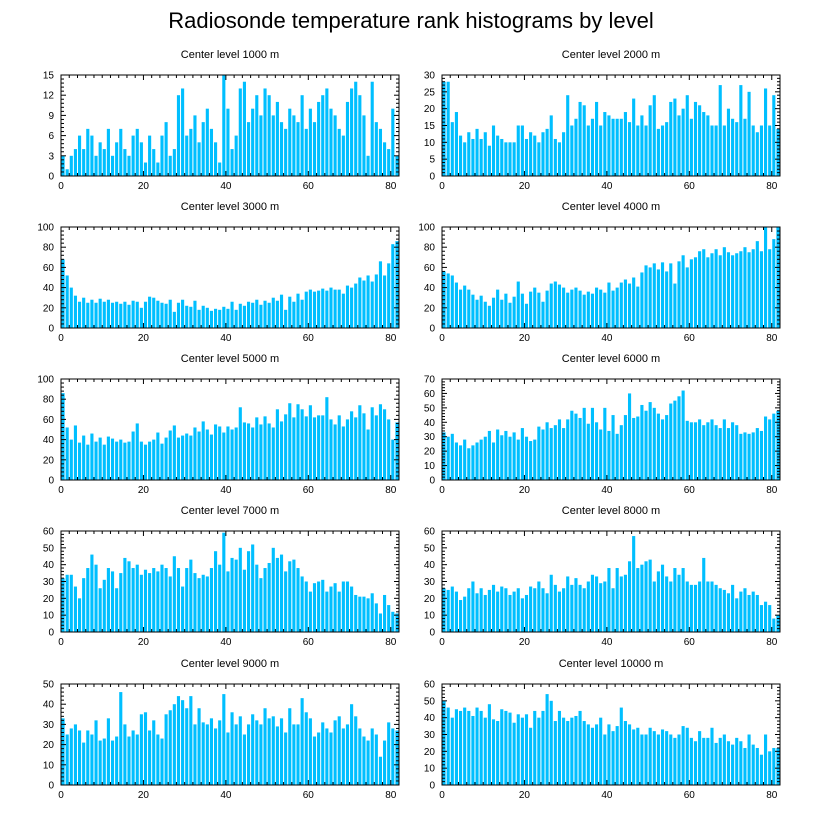 The width and height of the screenshot is (822, 824). What do you see at coordinates (49, 268) in the screenshot?
I see `y-tick-label: 60` at bounding box center [49, 268].